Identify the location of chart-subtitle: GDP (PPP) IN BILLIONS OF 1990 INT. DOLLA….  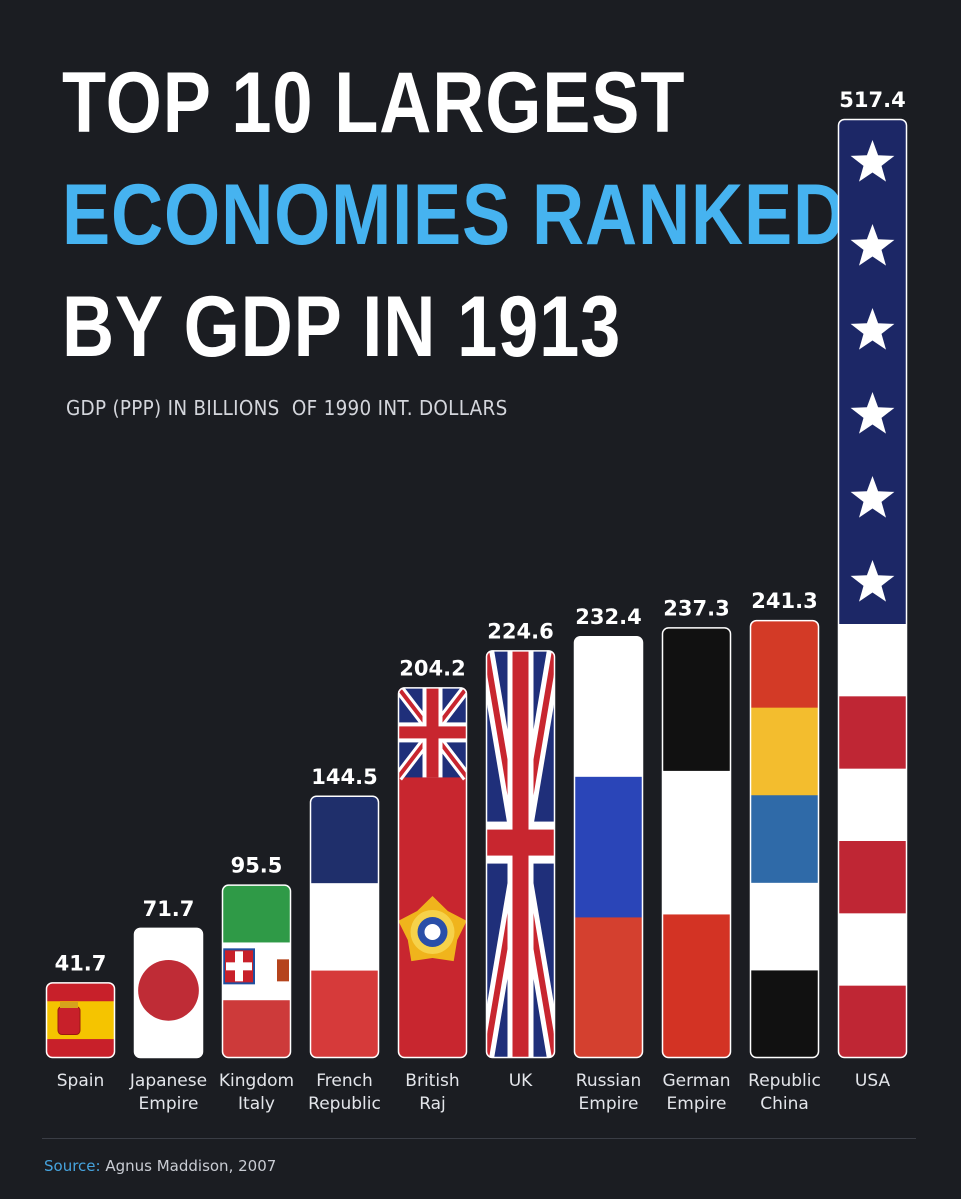
(287, 408).